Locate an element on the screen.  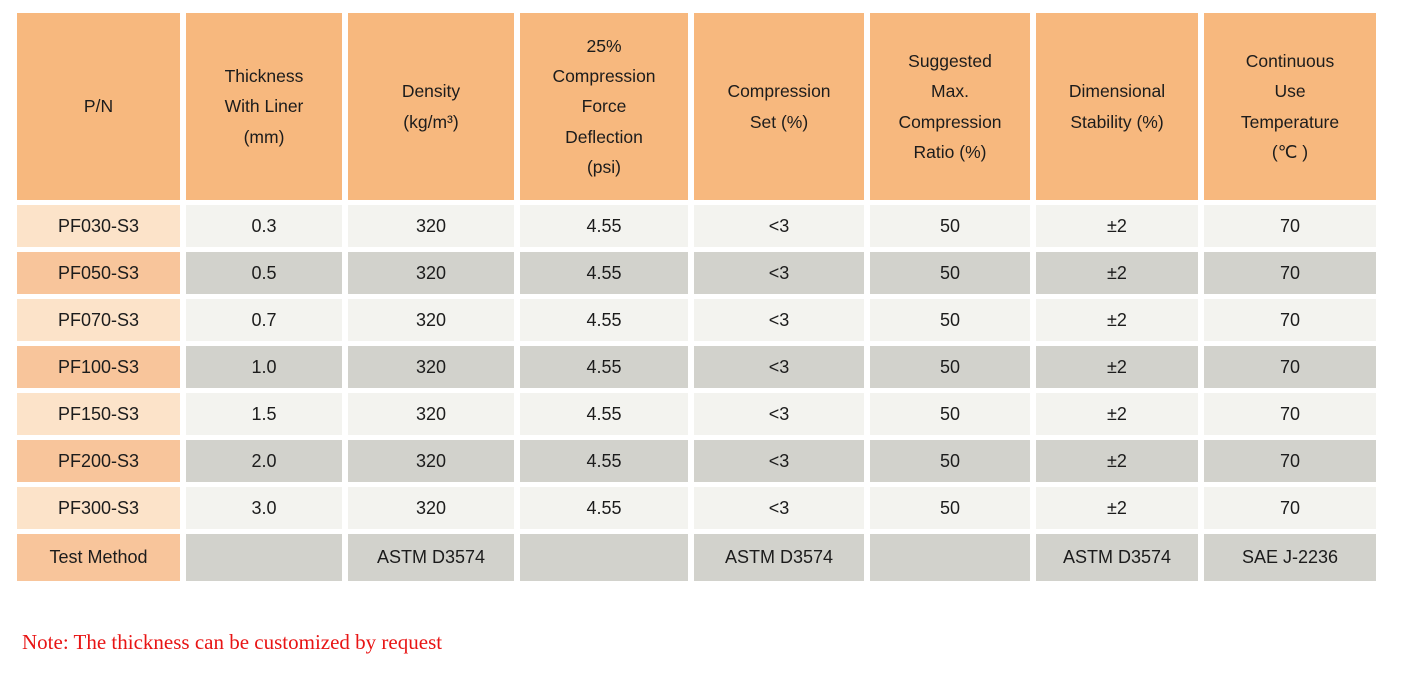
part-number-cell: PF030-S3 is located at coordinates (98, 226).